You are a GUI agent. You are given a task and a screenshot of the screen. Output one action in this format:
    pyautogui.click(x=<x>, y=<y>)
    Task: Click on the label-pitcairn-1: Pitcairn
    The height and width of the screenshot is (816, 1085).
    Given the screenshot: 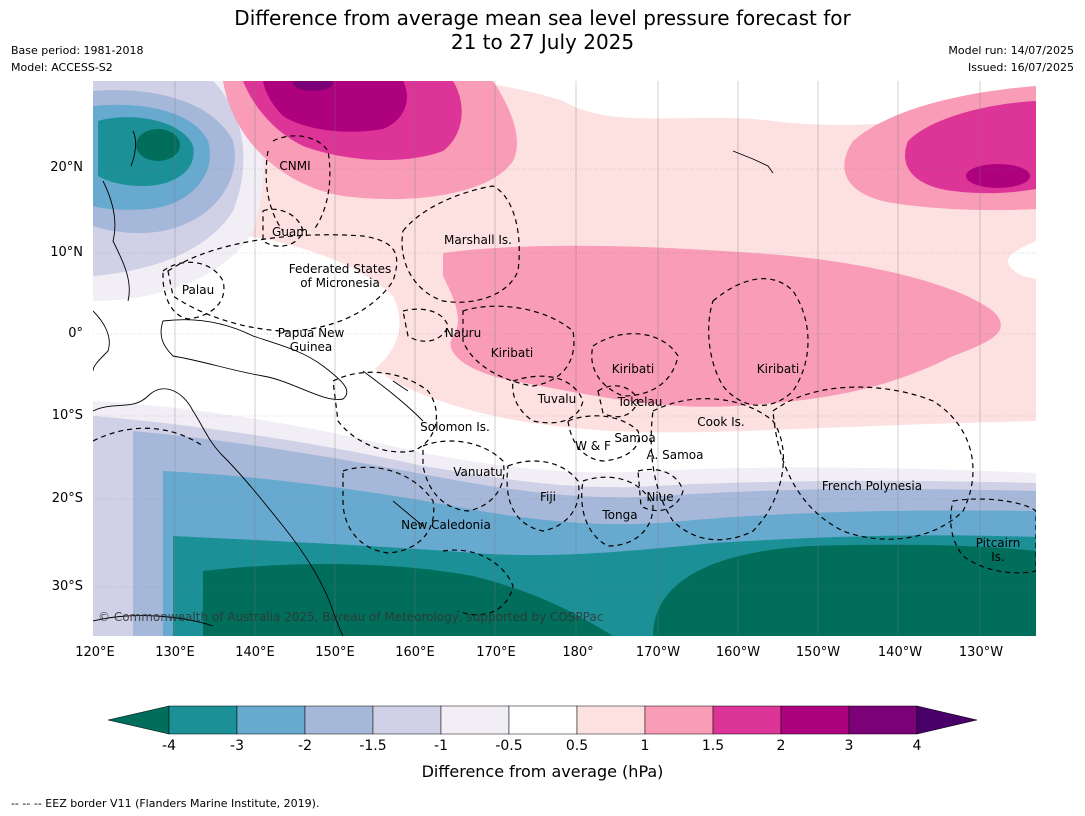 What is the action you would take?
    pyautogui.click(x=998, y=543)
    